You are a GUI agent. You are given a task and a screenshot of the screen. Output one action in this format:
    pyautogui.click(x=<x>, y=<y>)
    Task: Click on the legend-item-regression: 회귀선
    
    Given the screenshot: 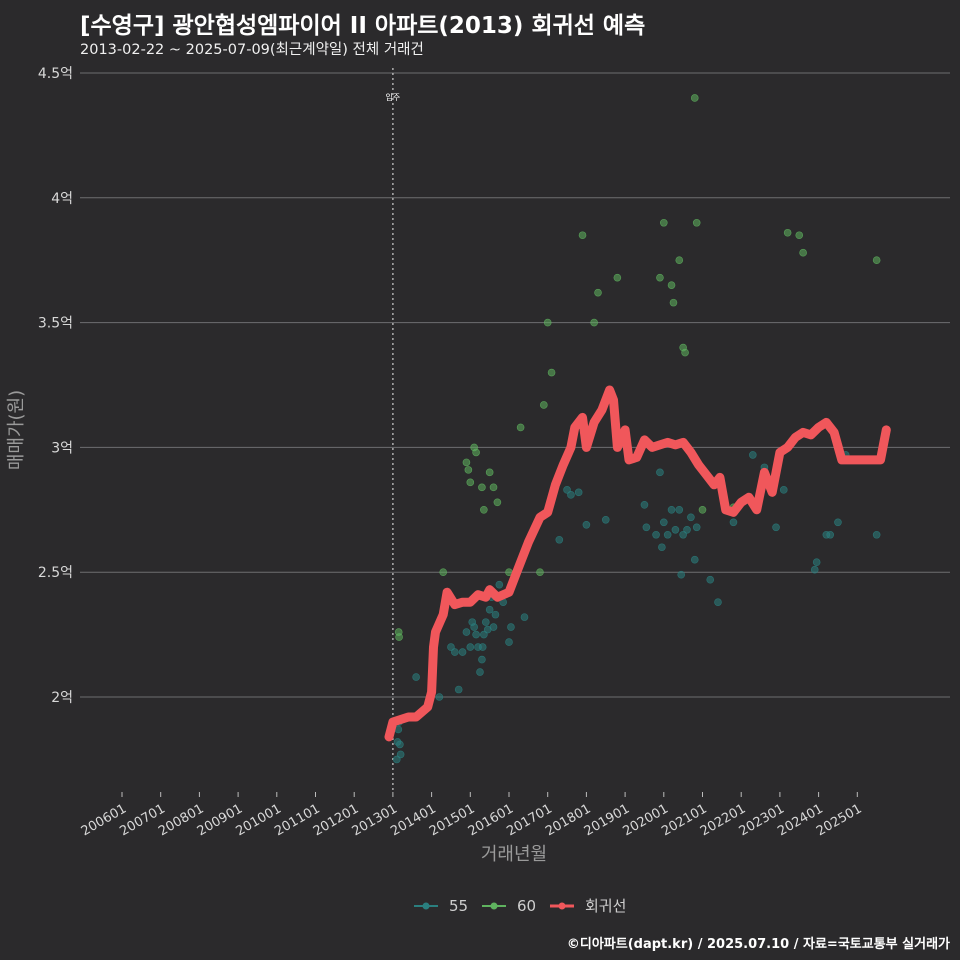 What is the action you would take?
    pyautogui.click(x=588, y=906)
    